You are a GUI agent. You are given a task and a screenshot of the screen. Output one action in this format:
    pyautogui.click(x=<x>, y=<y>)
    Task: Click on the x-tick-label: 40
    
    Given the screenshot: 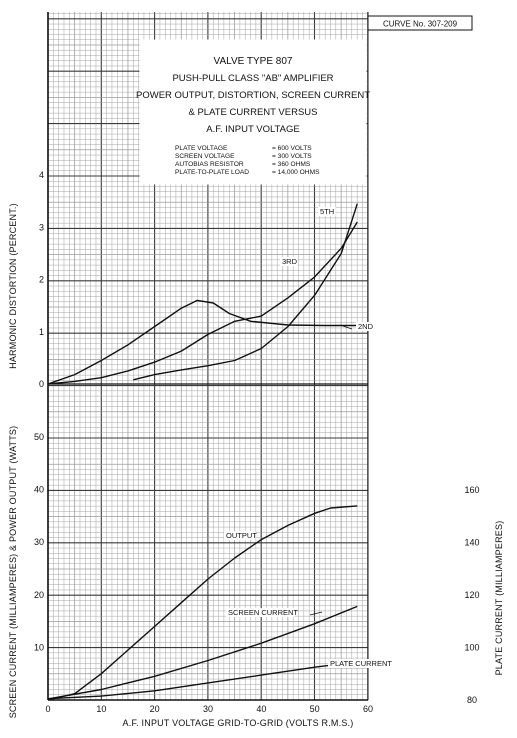 What is the action you would take?
    pyautogui.click(x=261, y=709)
    